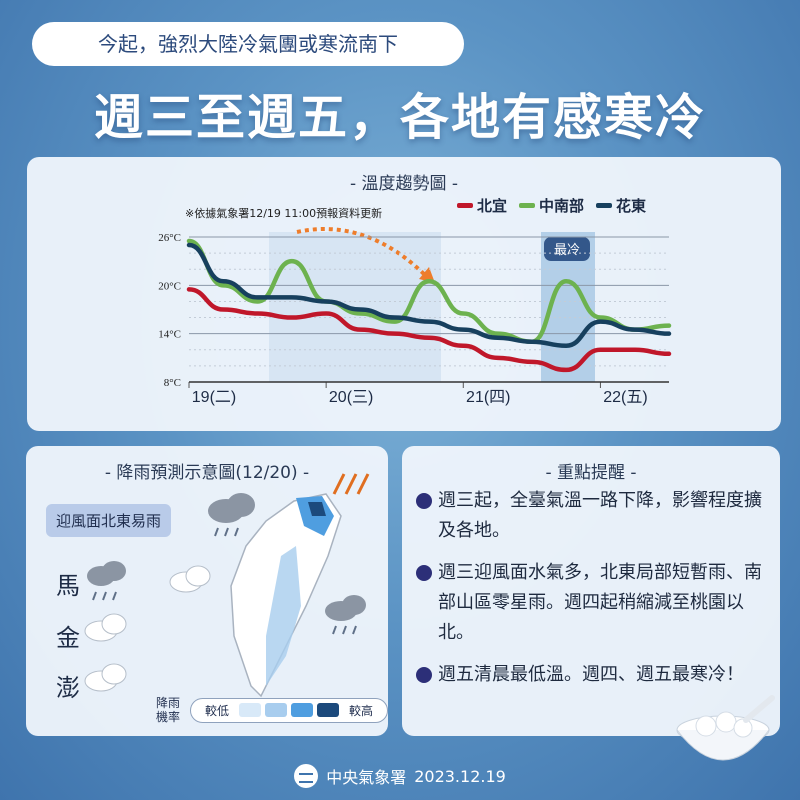  Describe the element at coordinates (227, 585) in the screenshot. I see `rain-map` at that location.